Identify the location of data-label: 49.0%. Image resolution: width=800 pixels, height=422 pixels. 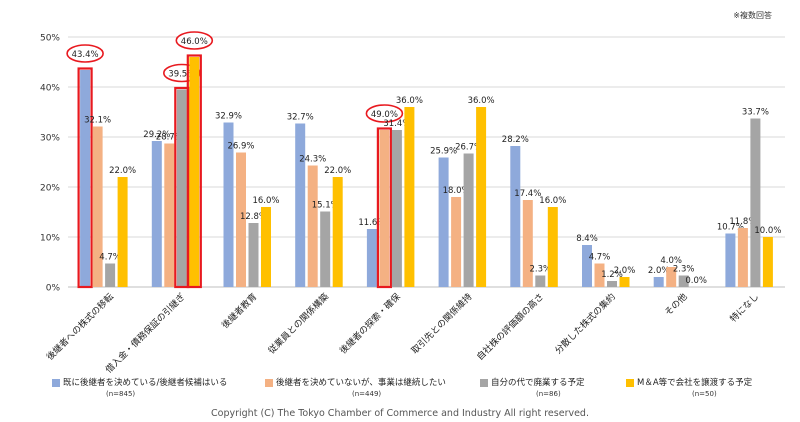
(384, 115).